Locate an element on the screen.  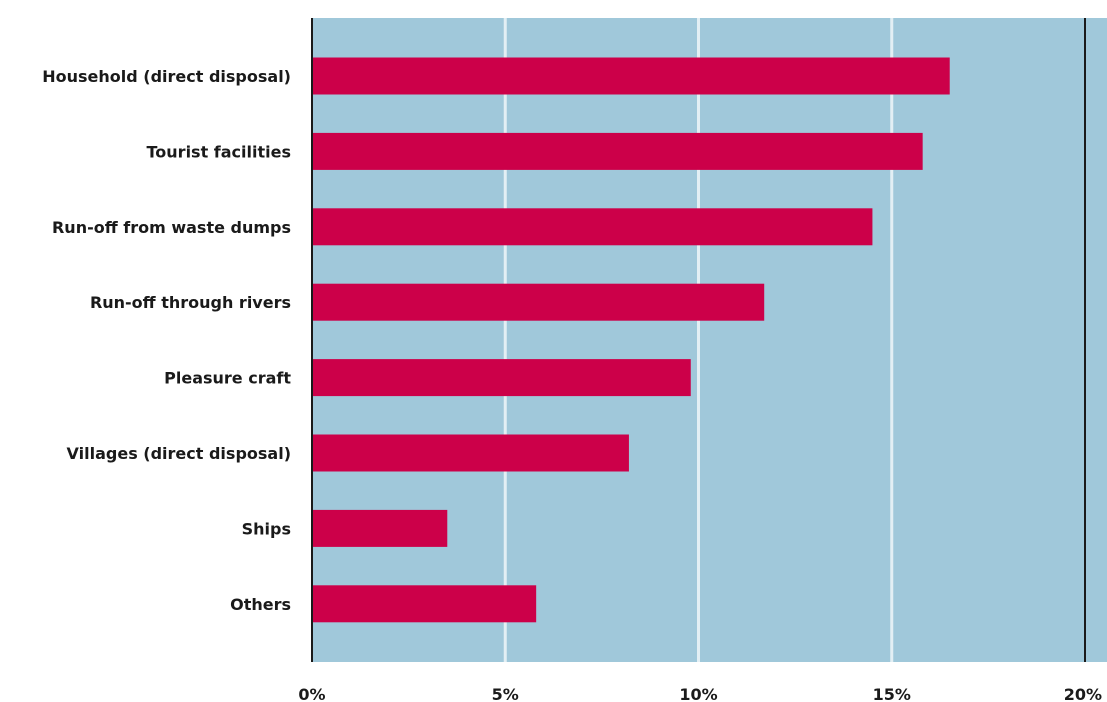
x-tick-label: 10% is located at coordinates (698, 693).